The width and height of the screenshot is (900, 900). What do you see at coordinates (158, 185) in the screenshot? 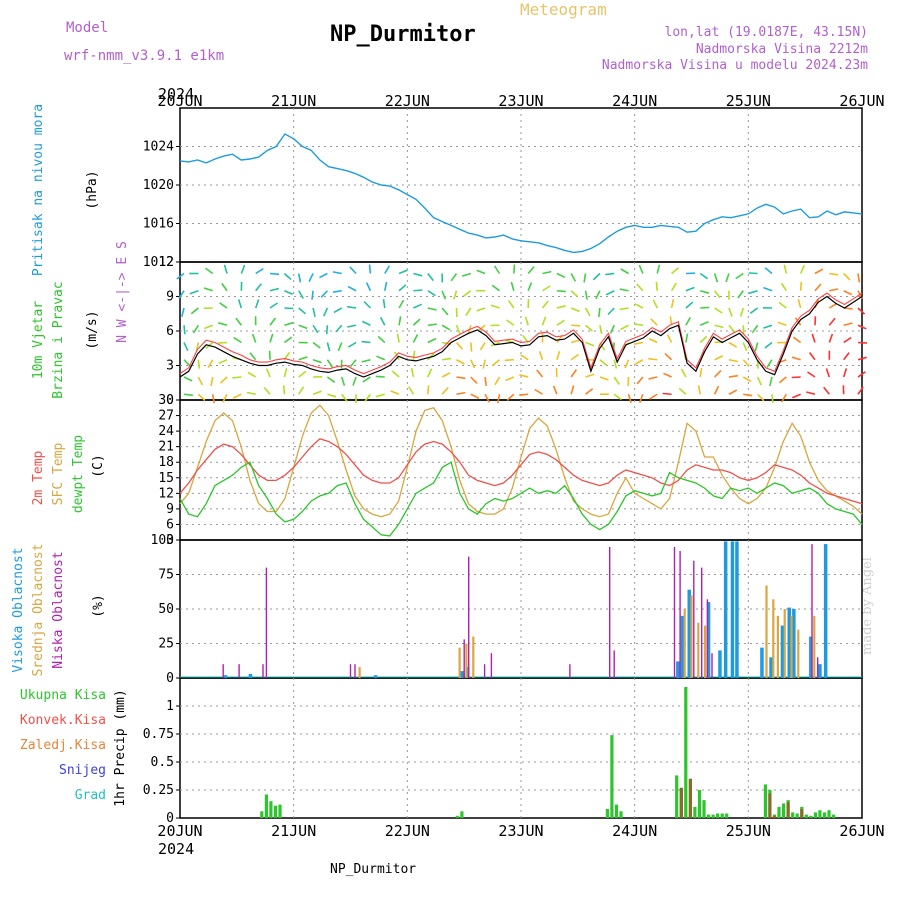
I see `y-tick-label: 1020` at bounding box center [158, 185].